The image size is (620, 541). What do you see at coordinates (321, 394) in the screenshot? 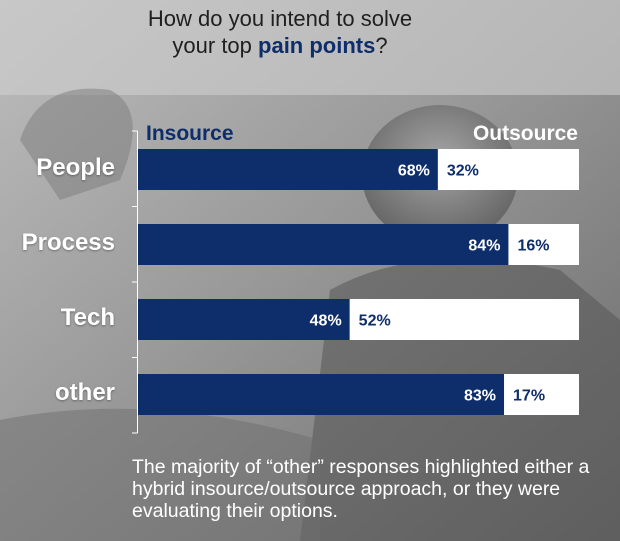
I see `bar-insource-other` at bounding box center [321, 394].